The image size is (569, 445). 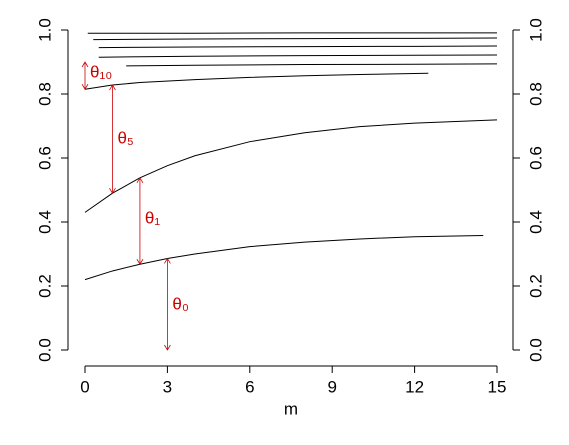 I want to click on annotation-label: θ₁, so click(x=152, y=217).